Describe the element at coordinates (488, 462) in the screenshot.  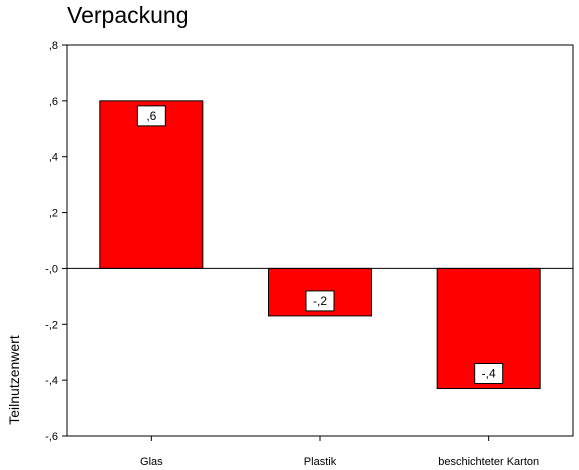
I see `x-tick-label: beschichteter Karton` at that location.